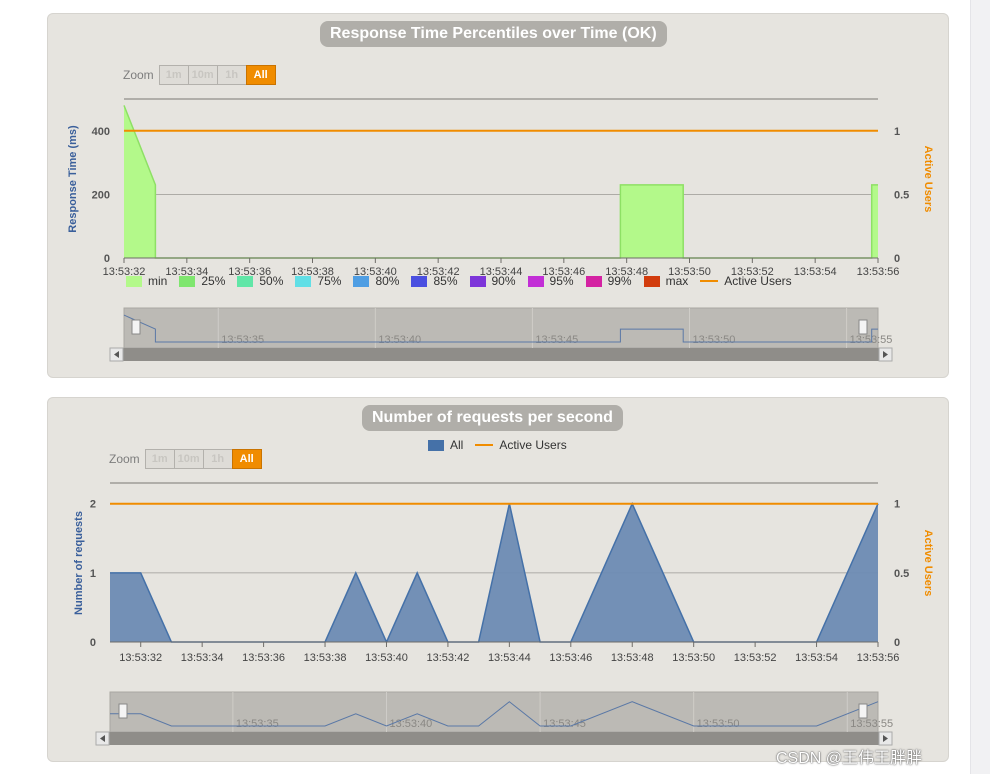  I want to click on y-tick-label: 1, so click(93, 574).